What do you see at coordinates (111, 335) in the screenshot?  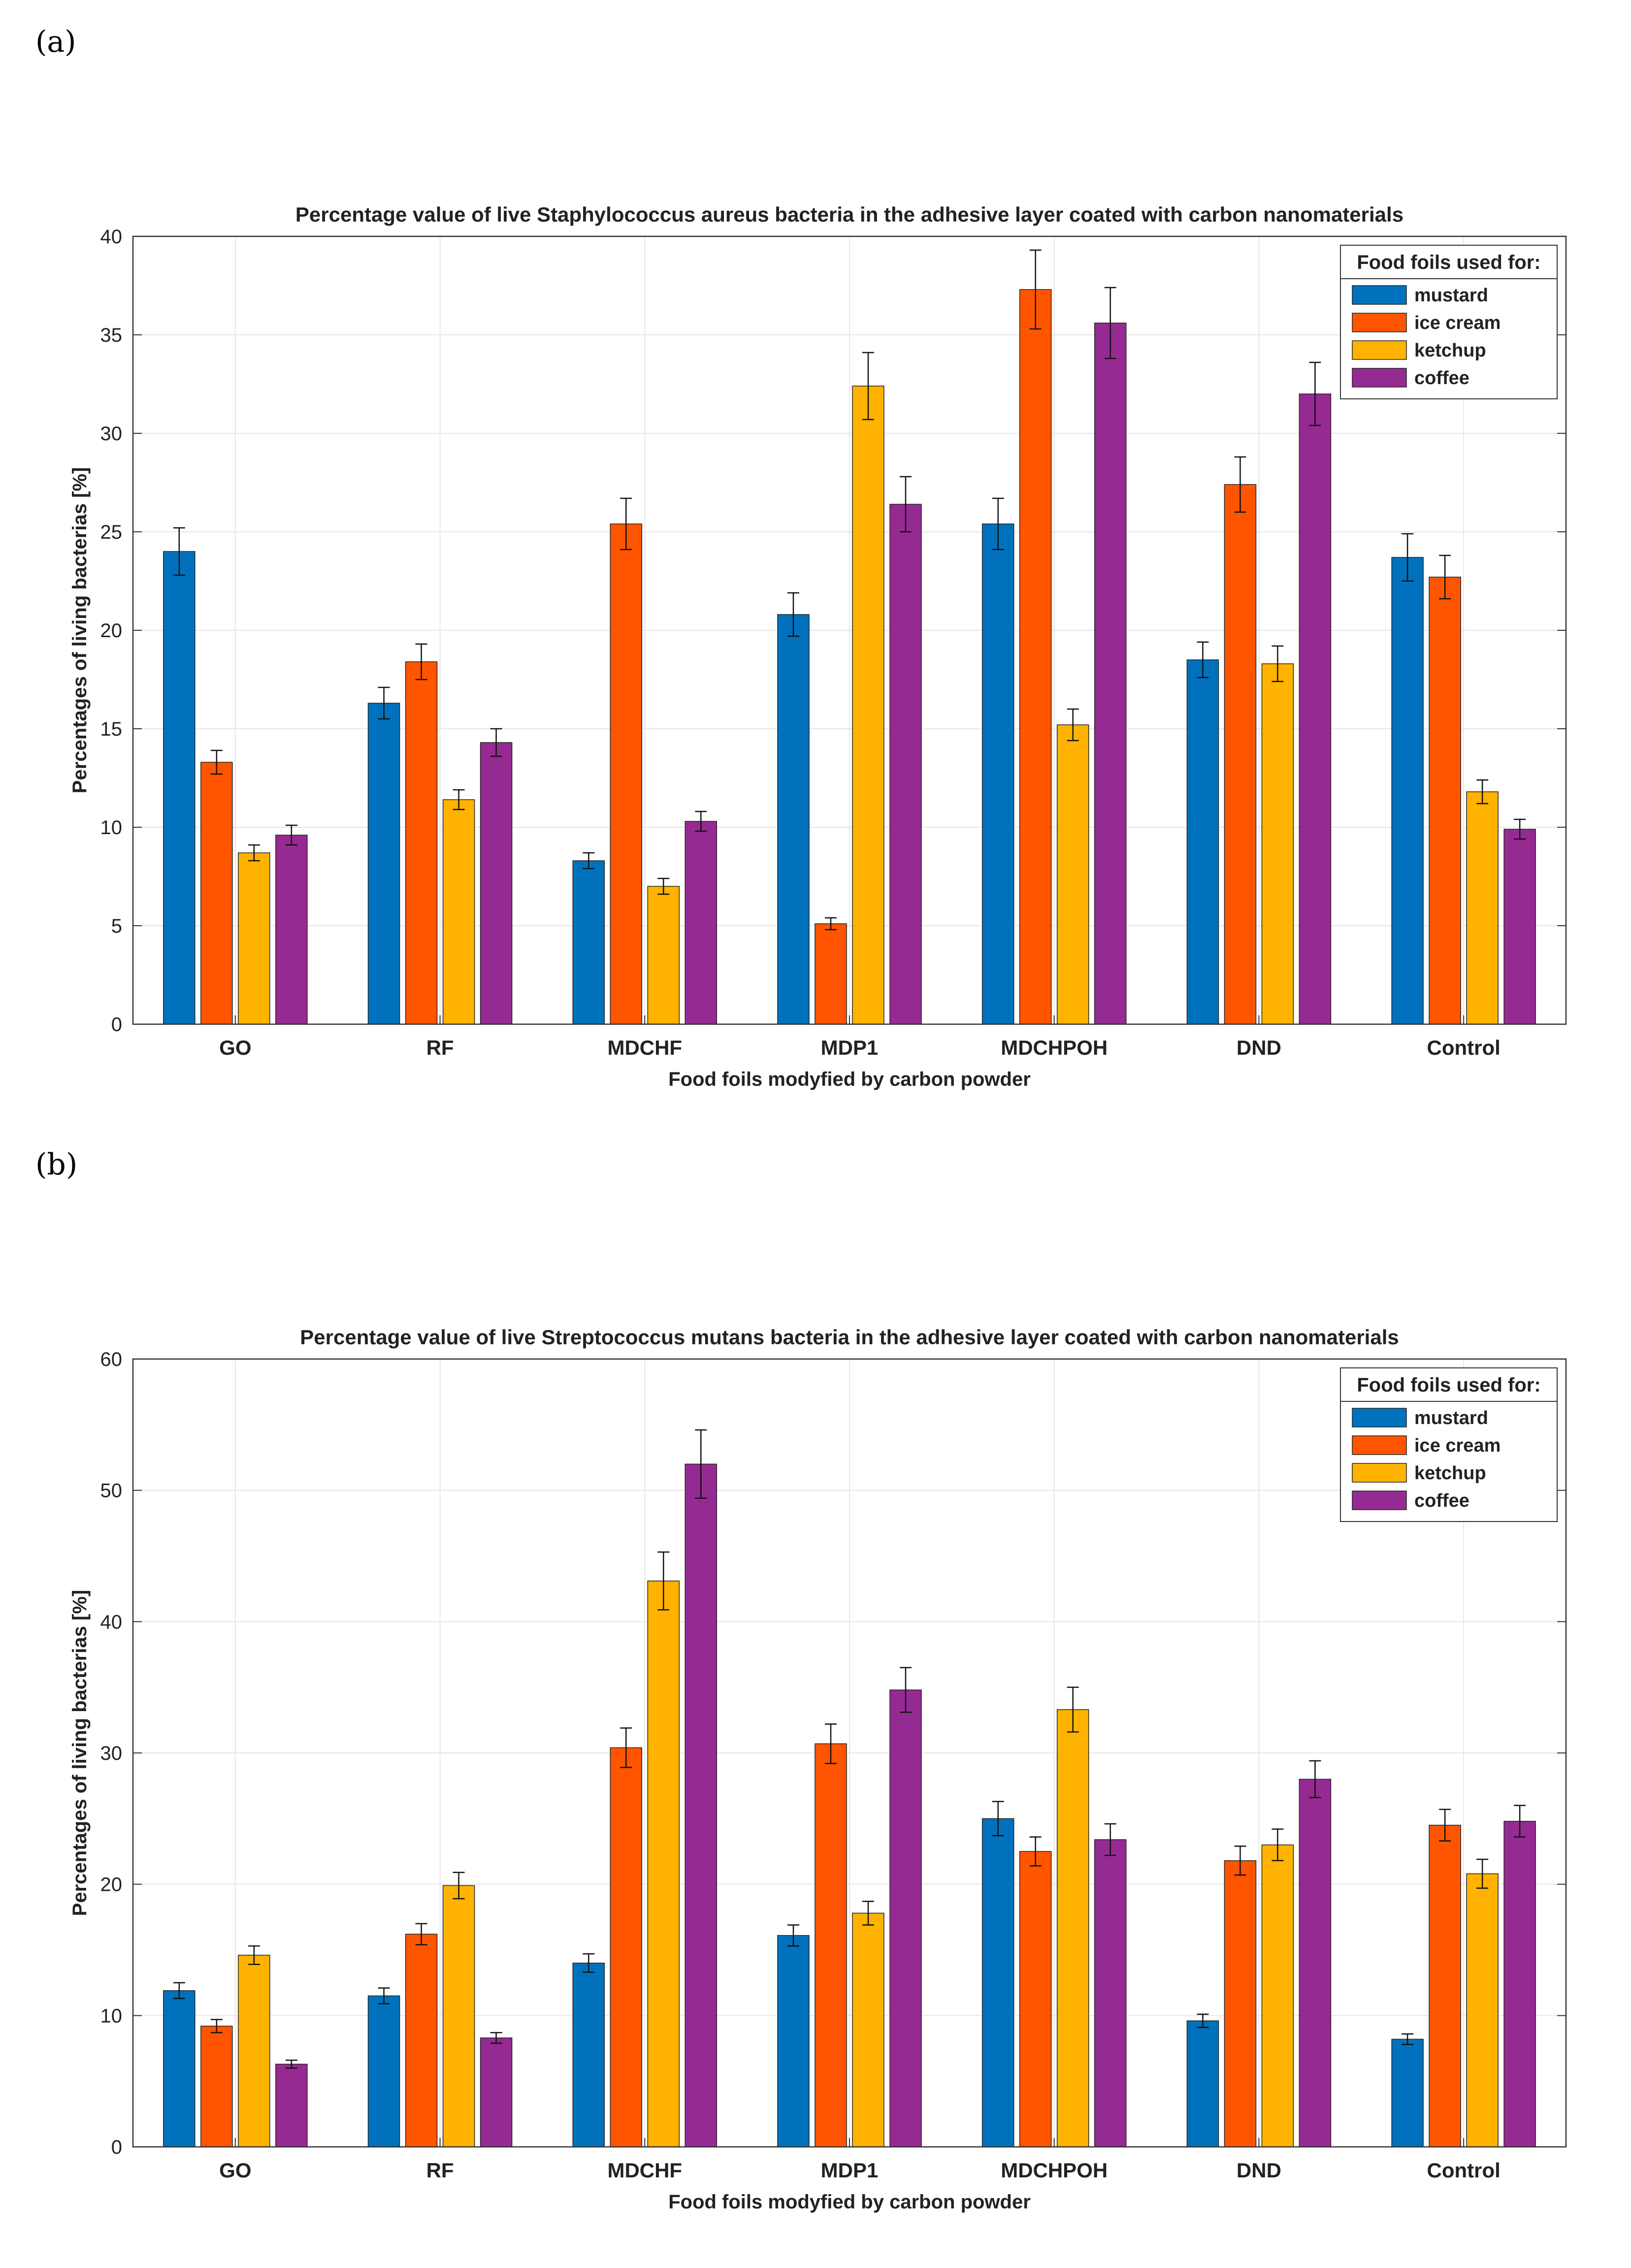 I see `y-tick-label: 35` at bounding box center [111, 335].